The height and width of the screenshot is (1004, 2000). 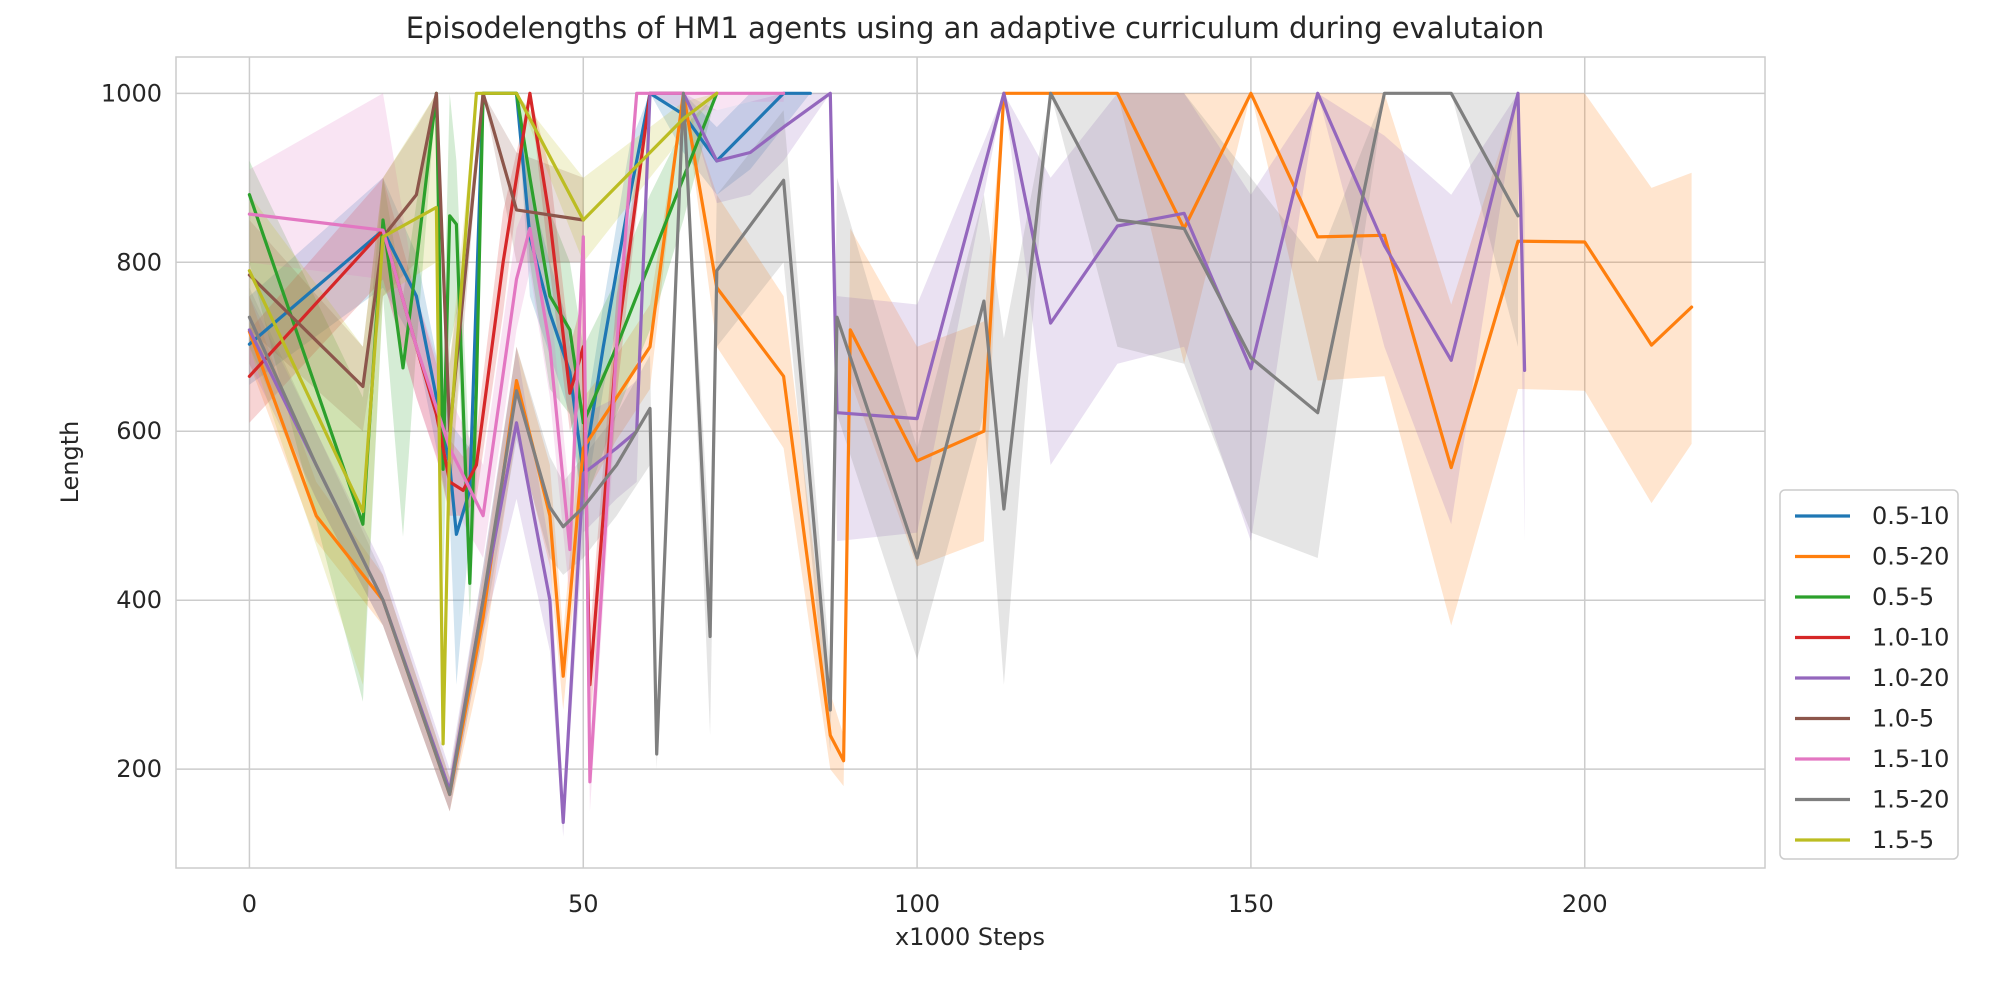 What do you see at coordinates (917, 904) in the screenshot?
I see `x-tick-label: 100` at bounding box center [917, 904].